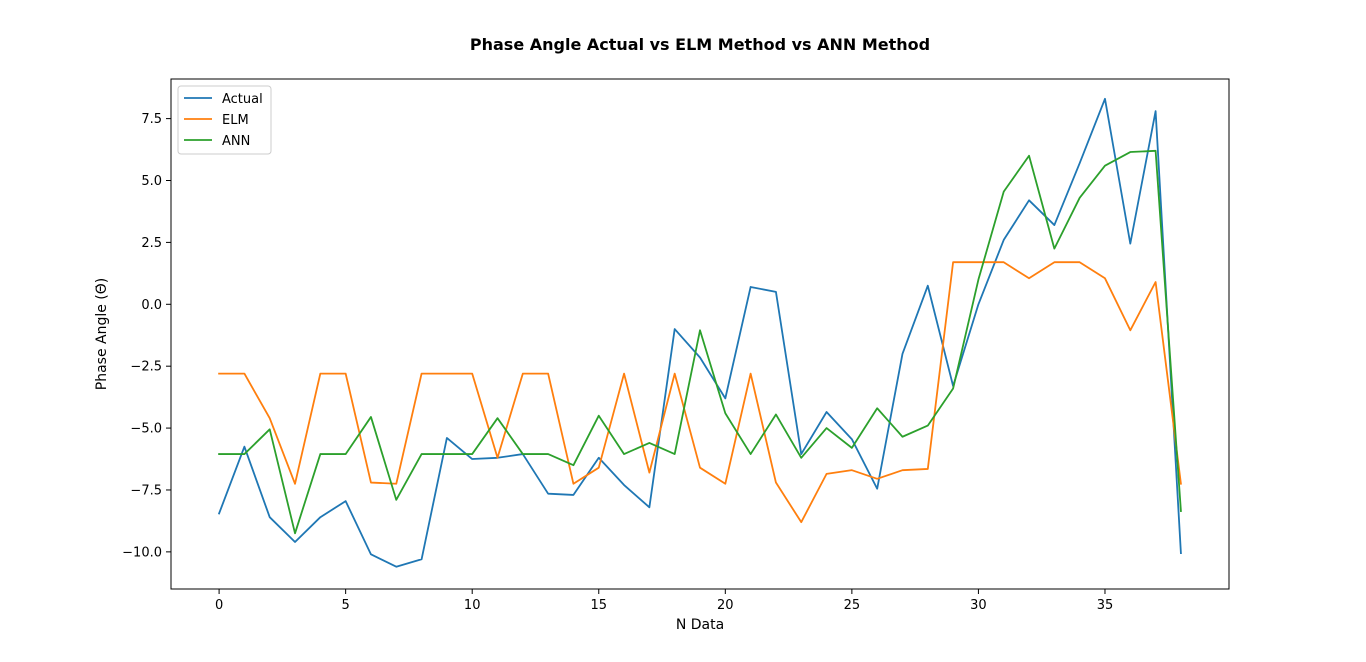 Image resolution: width=1366 pixels, height=662 pixels. I want to click on y-tick-label: 7.5, so click(151, 119).